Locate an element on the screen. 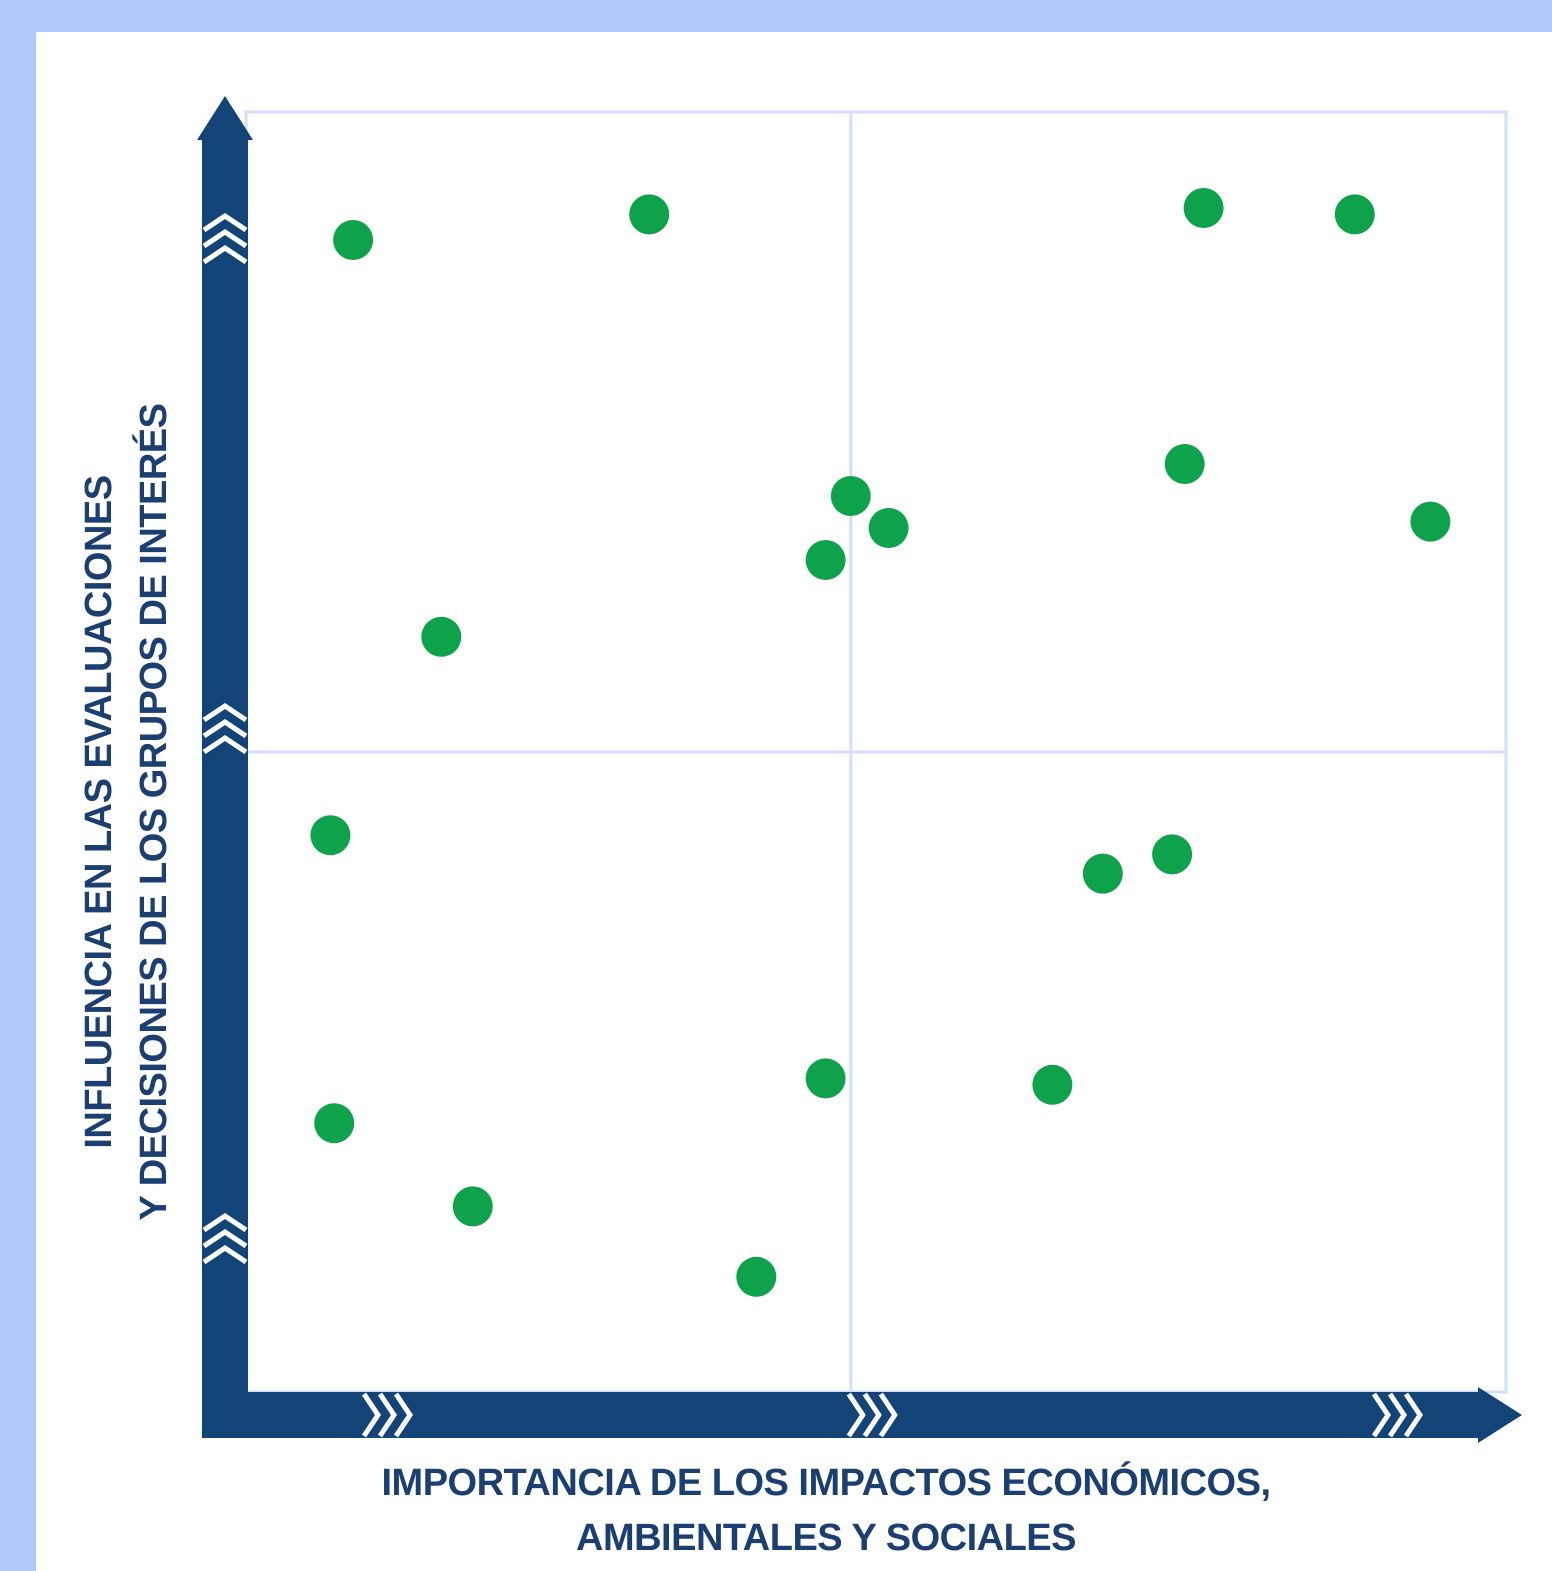 This screenshot has width=1552, height=1571. x-axis-label-line-2: AMBIENTALES Y SOCIALES is located at coordinates (826, 1538).